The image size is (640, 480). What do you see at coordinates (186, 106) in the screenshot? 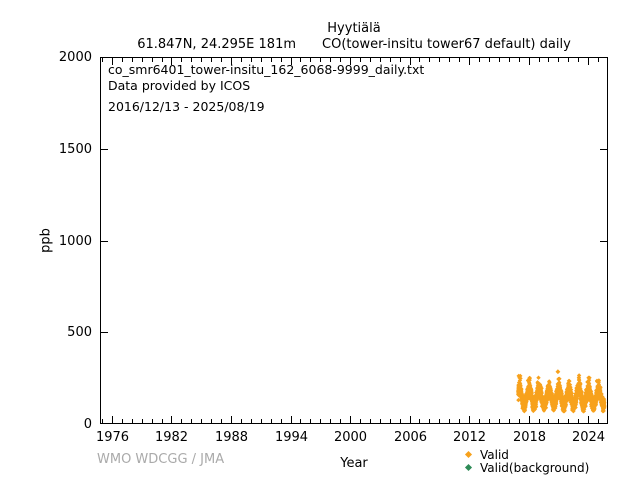
I see `data-date-range: 2016/12/13 - 2025/08/19` at bounding box center [186, 106].